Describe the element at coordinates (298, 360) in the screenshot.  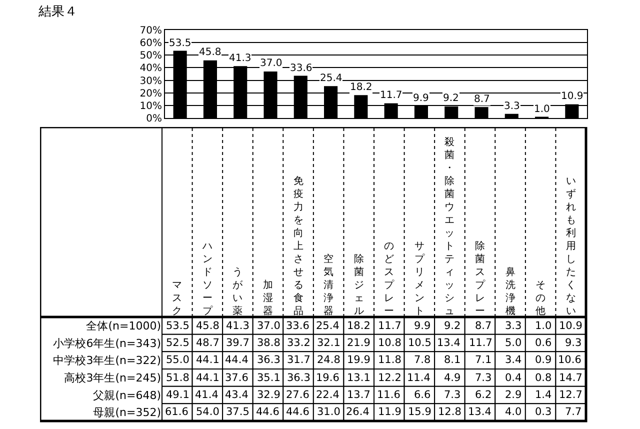
I see `data-label: 31.7` at that location.